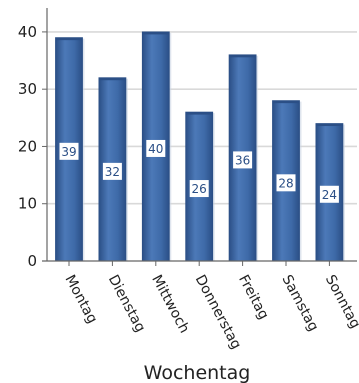  I want to click on data-label: 40, so click(155, 149).